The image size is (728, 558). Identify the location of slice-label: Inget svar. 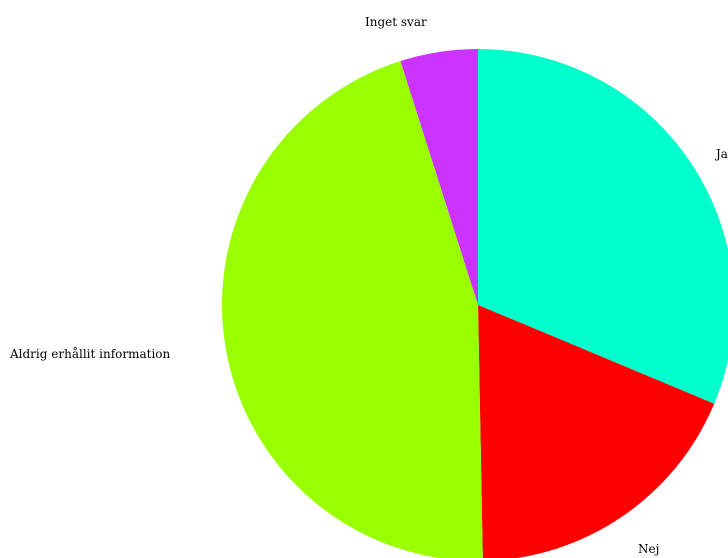
(396, 22).